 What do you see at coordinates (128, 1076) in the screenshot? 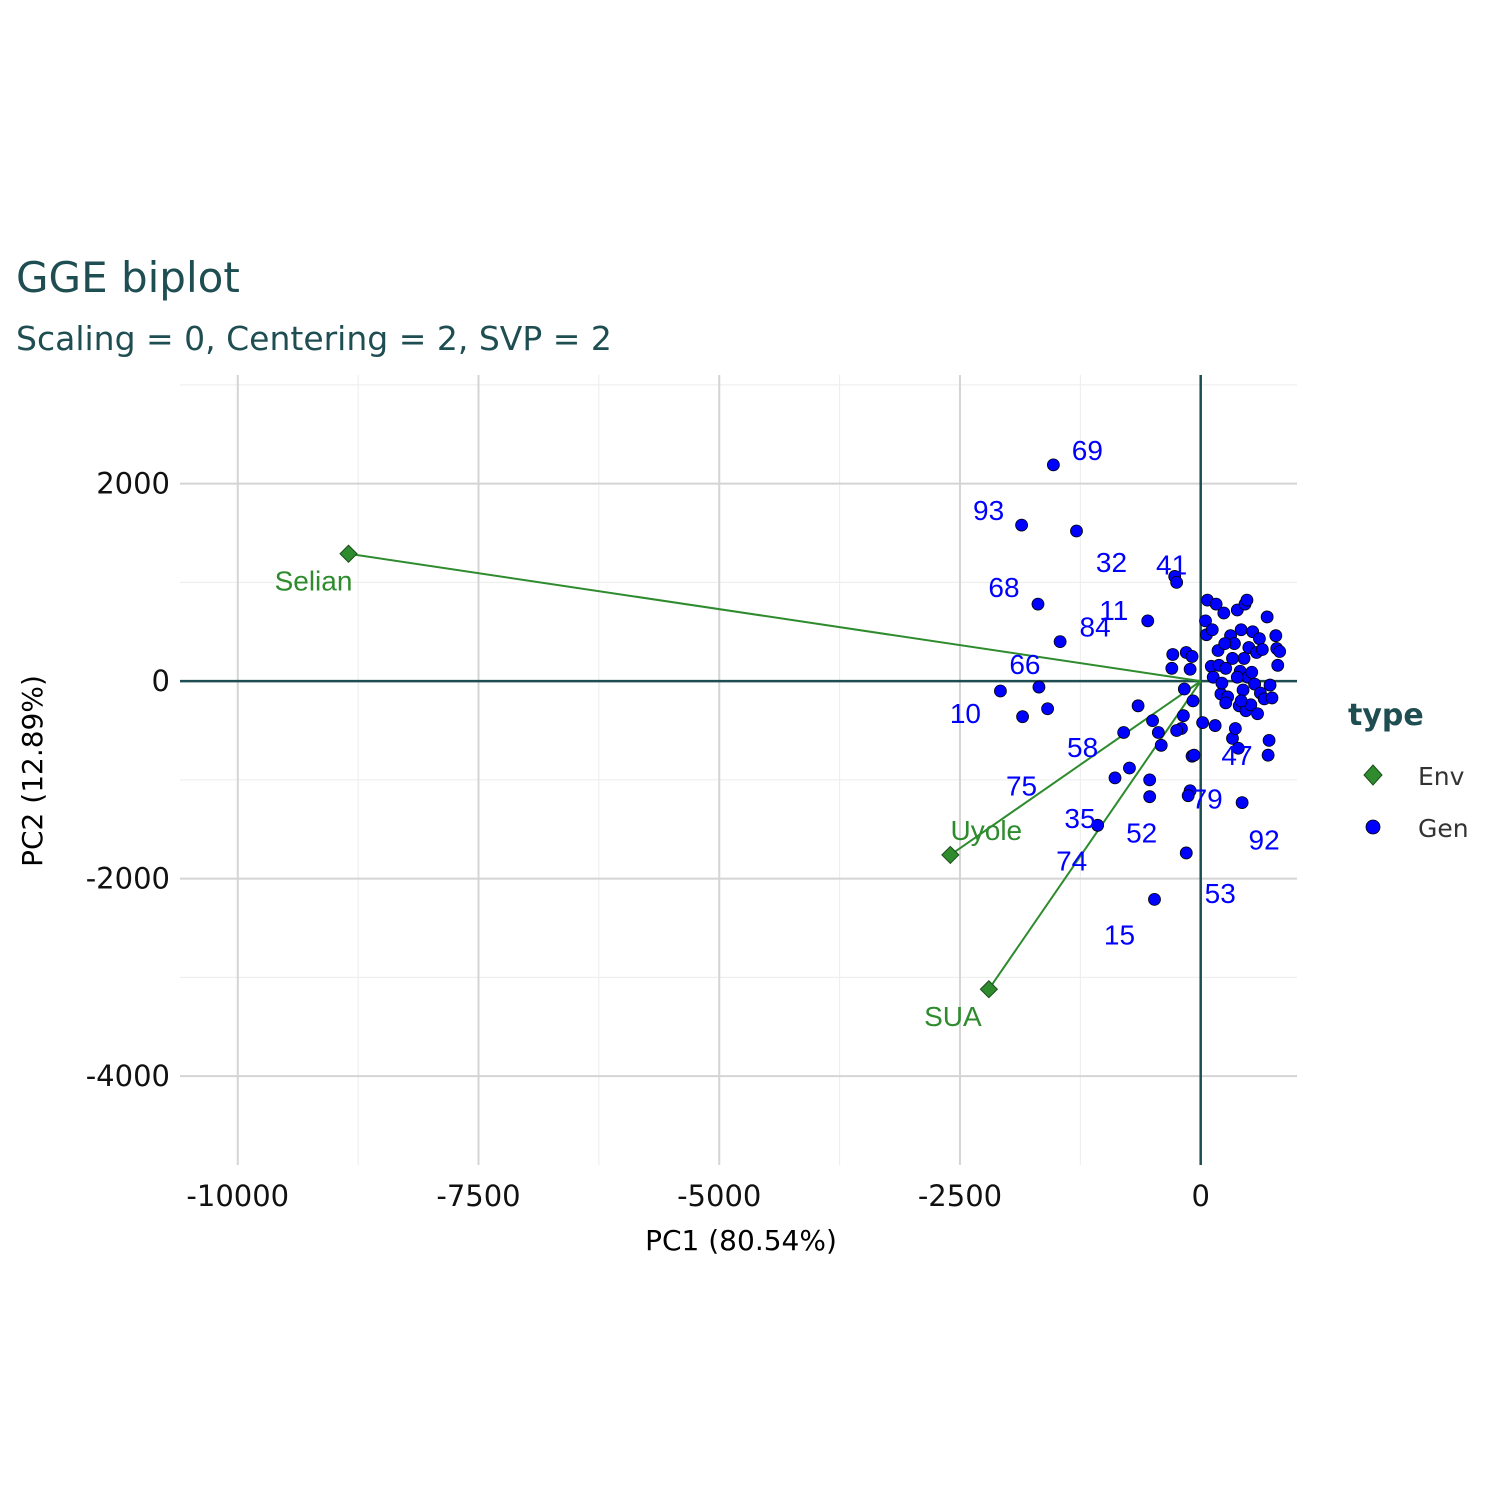
I see `y-tick-label: -4000` at bounding box center [128, 1076].